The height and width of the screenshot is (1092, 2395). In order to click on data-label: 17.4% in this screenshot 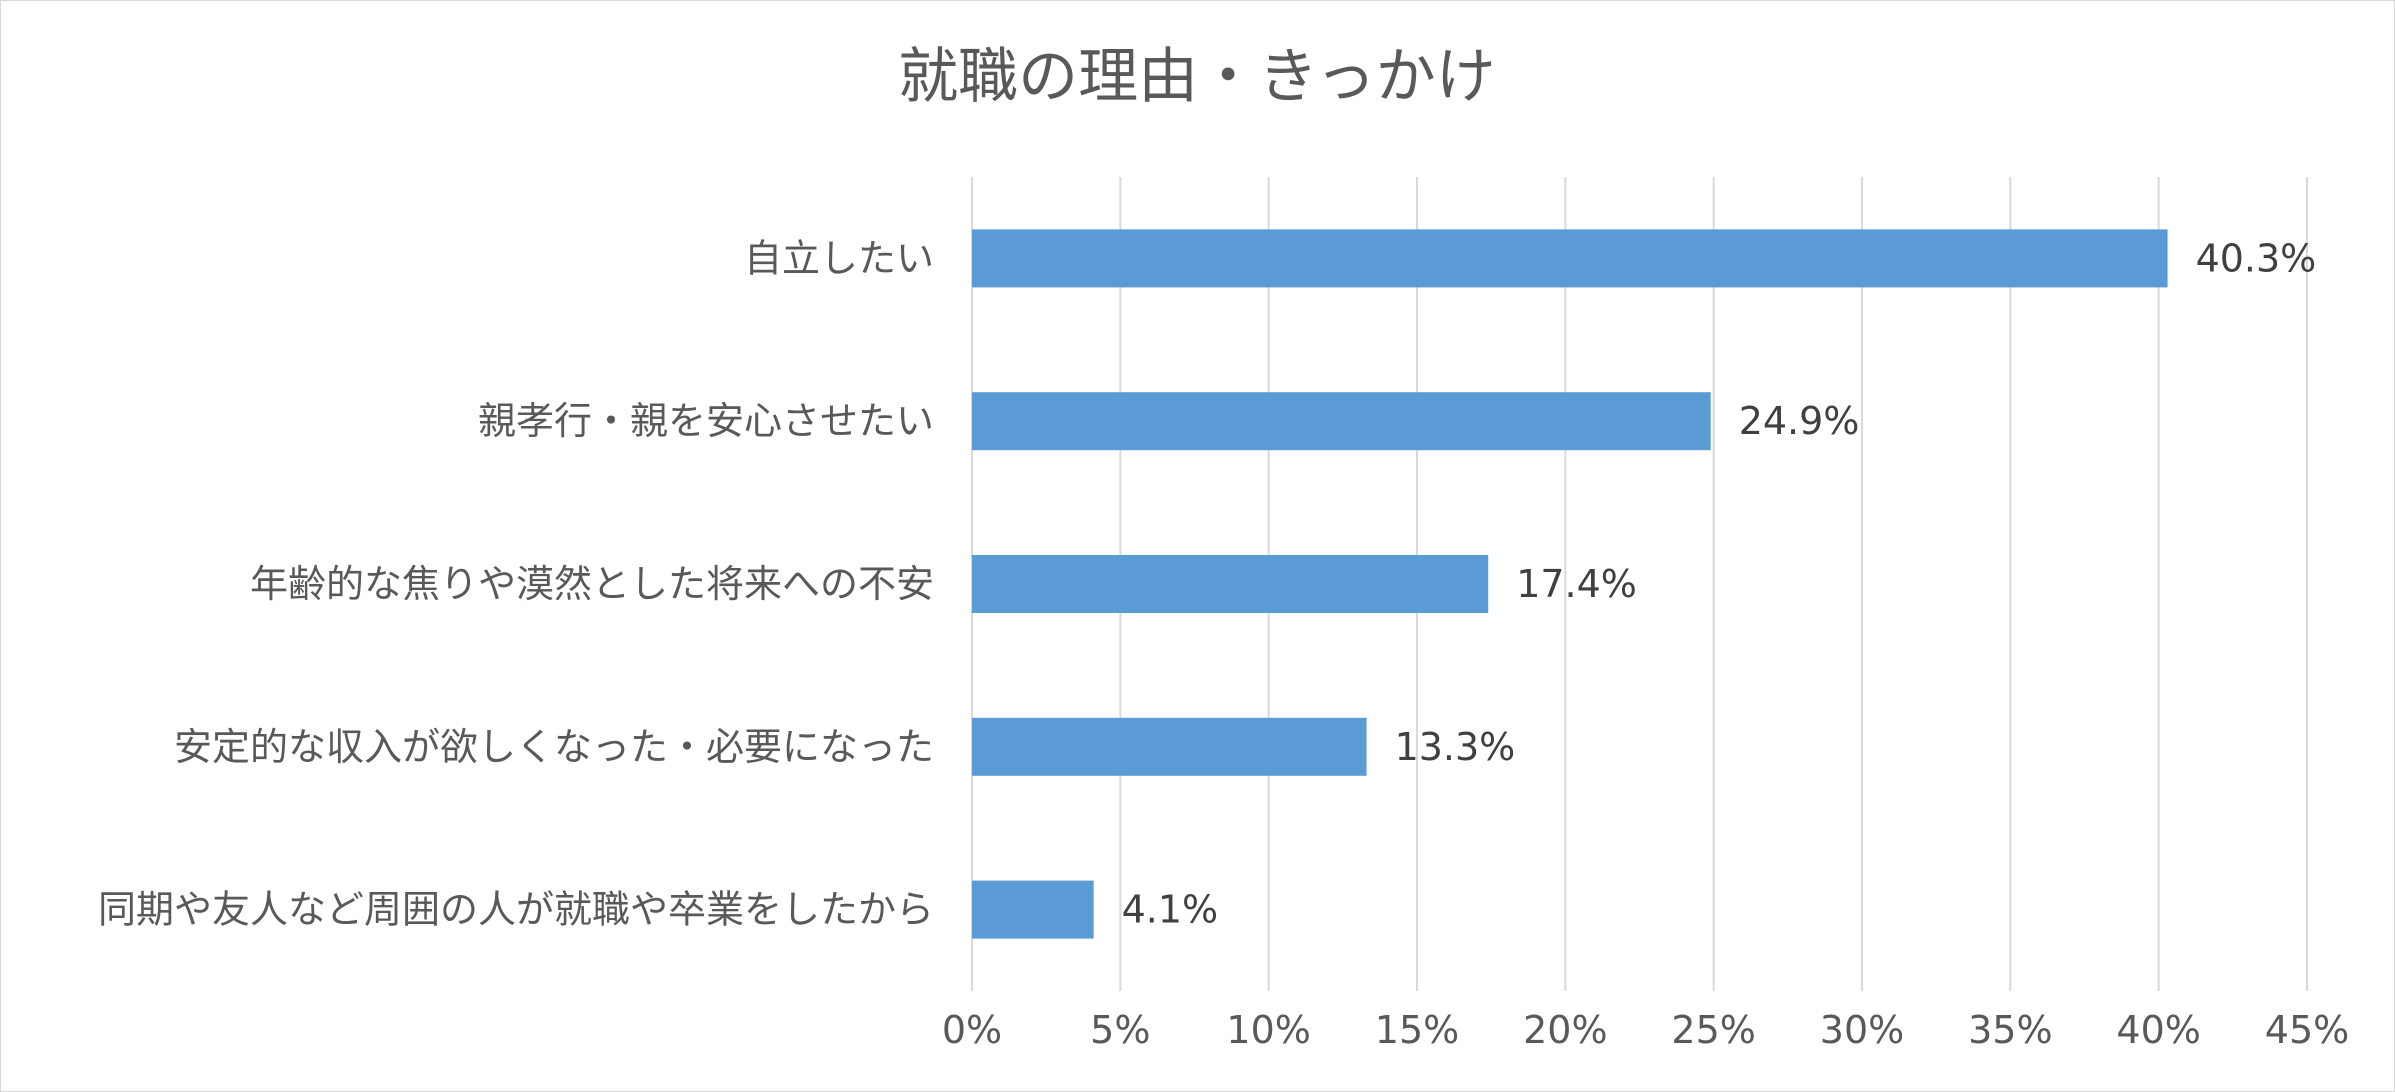, I will do `click(1576, 584)`.